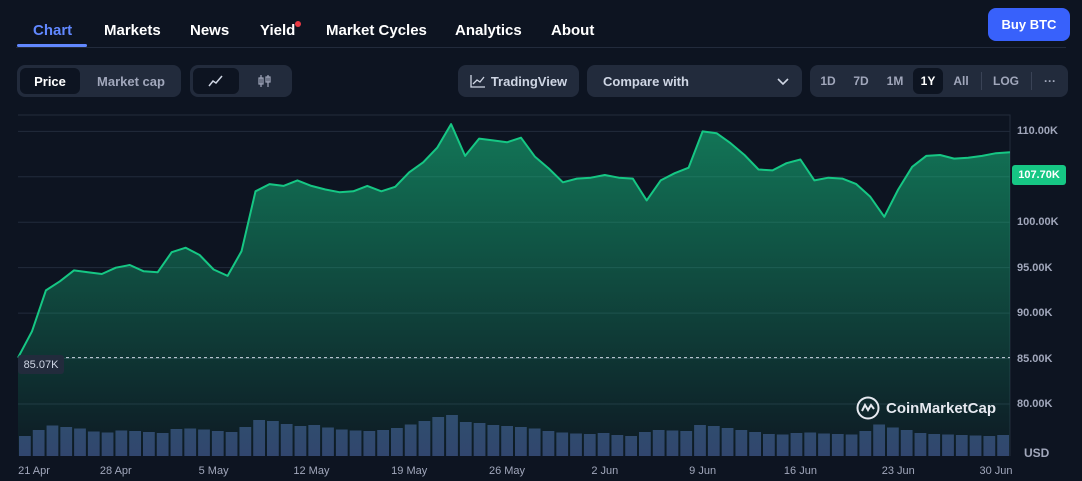 The image size is (1082, 481). I want to click on tab-analytics: Analytics, so click(488, 30).